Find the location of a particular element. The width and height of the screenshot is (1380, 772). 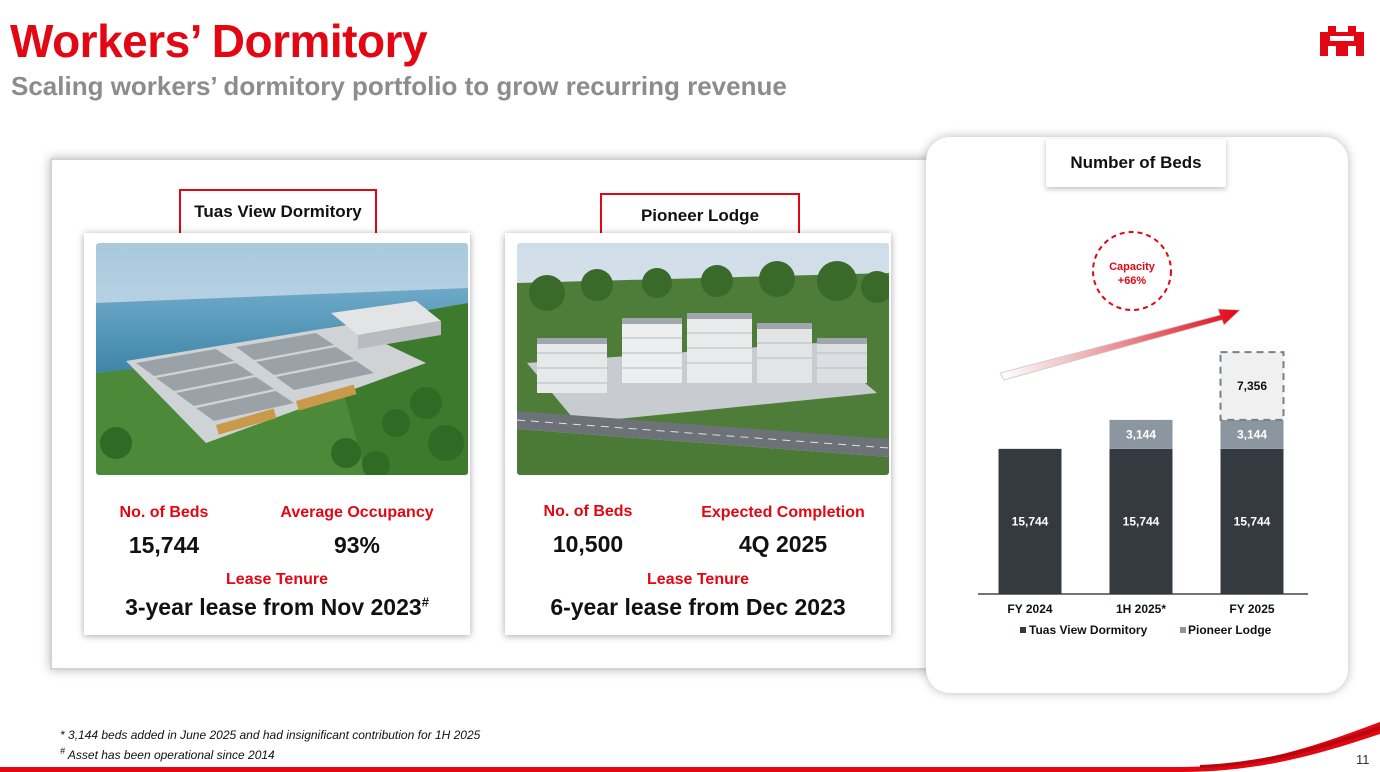

tuas-lease-value: 3-year lease from Nov 2023# is located at coordinates (277, 607).